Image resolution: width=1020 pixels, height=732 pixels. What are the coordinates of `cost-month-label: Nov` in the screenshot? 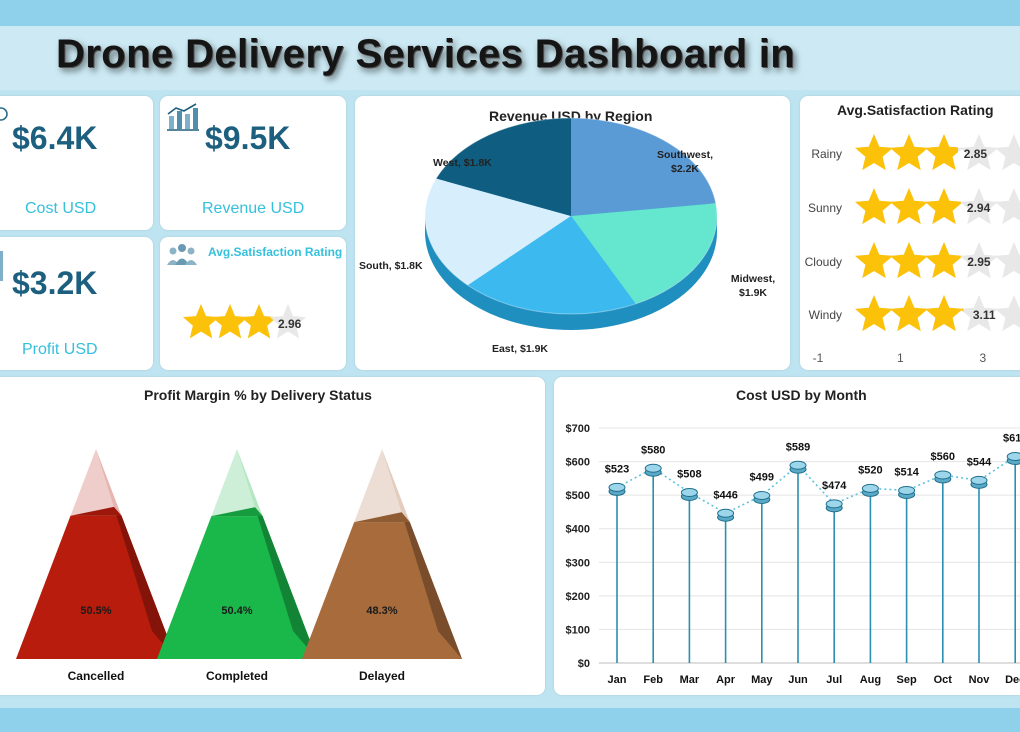 It's located at (980, 680).